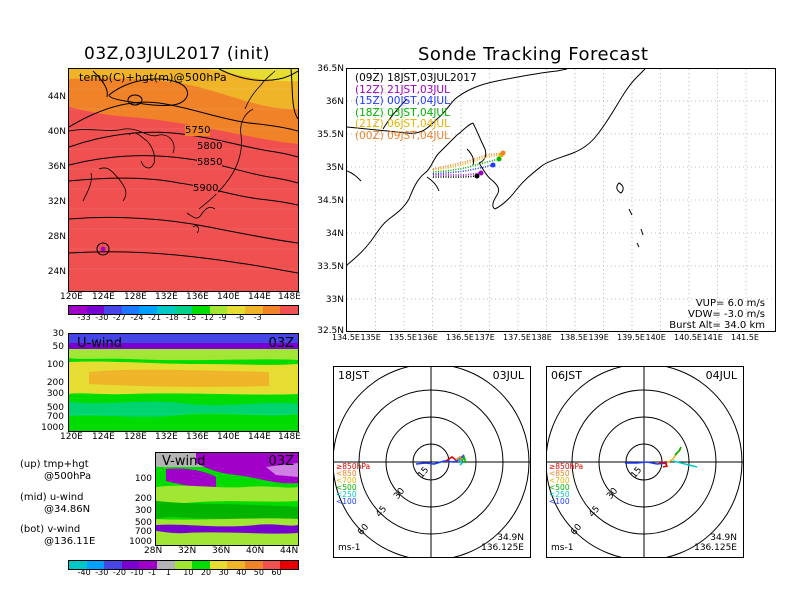  What do you see at coordinates (510, 538) in the screenshot?
I see `hodo-left-lat: 34.9N` at bounding box center [510, 538].